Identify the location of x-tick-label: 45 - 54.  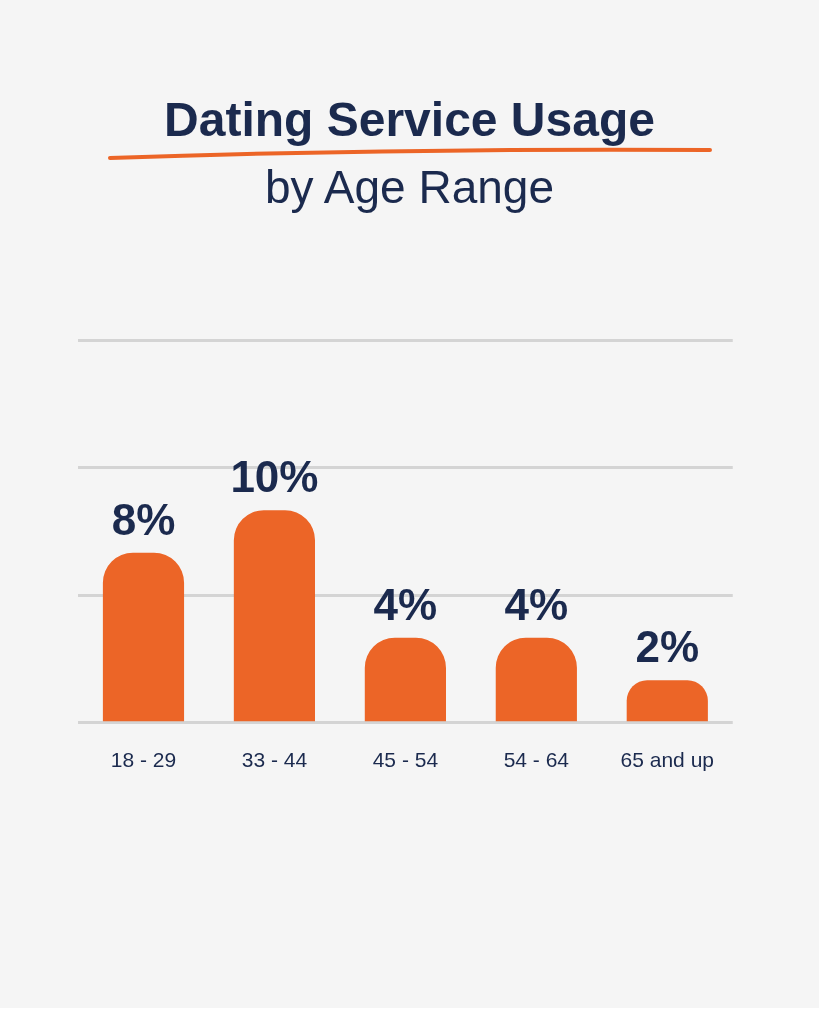
(405, 760).